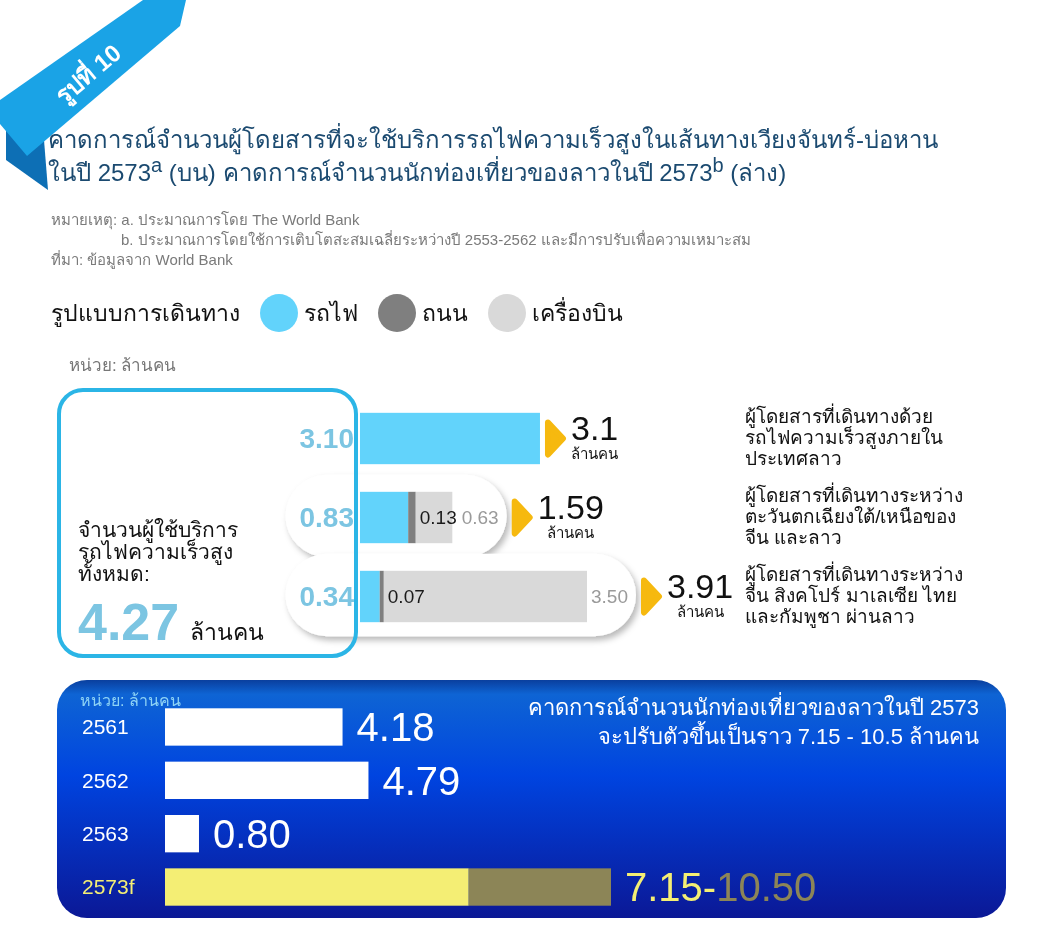 Image resolution: width=1038 pixels, height=945 pixels. What do you see at coordinates (105, 834) in the screenshot?
I see `y-tick-label: 2563` at bounding box center [105, 834].